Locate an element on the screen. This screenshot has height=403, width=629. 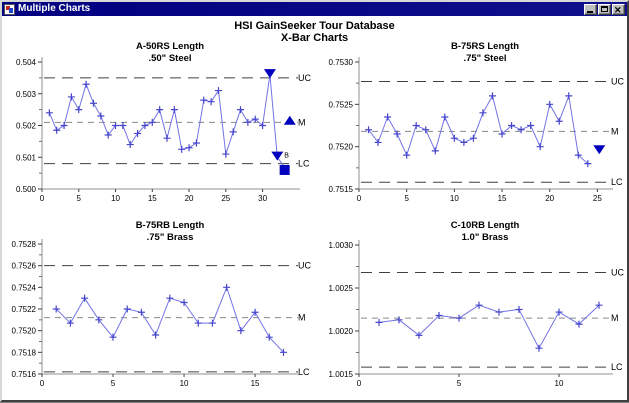
svg-text: 0.7525 is located at coordinates (341, 104).